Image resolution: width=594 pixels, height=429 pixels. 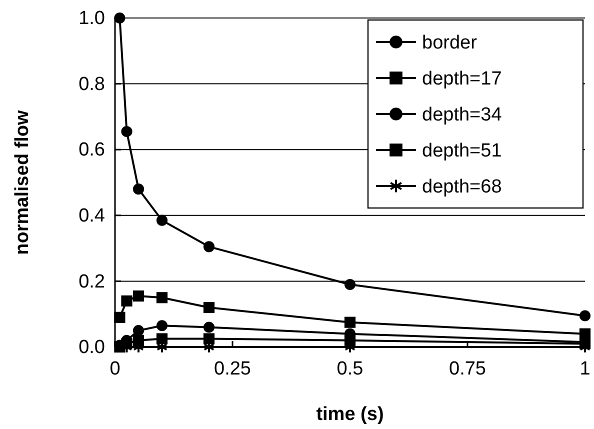 What do you see at coordinates (462, 151) in the screenshot?
I see `legend-label: depth=51` at bounding box center [462, 151].